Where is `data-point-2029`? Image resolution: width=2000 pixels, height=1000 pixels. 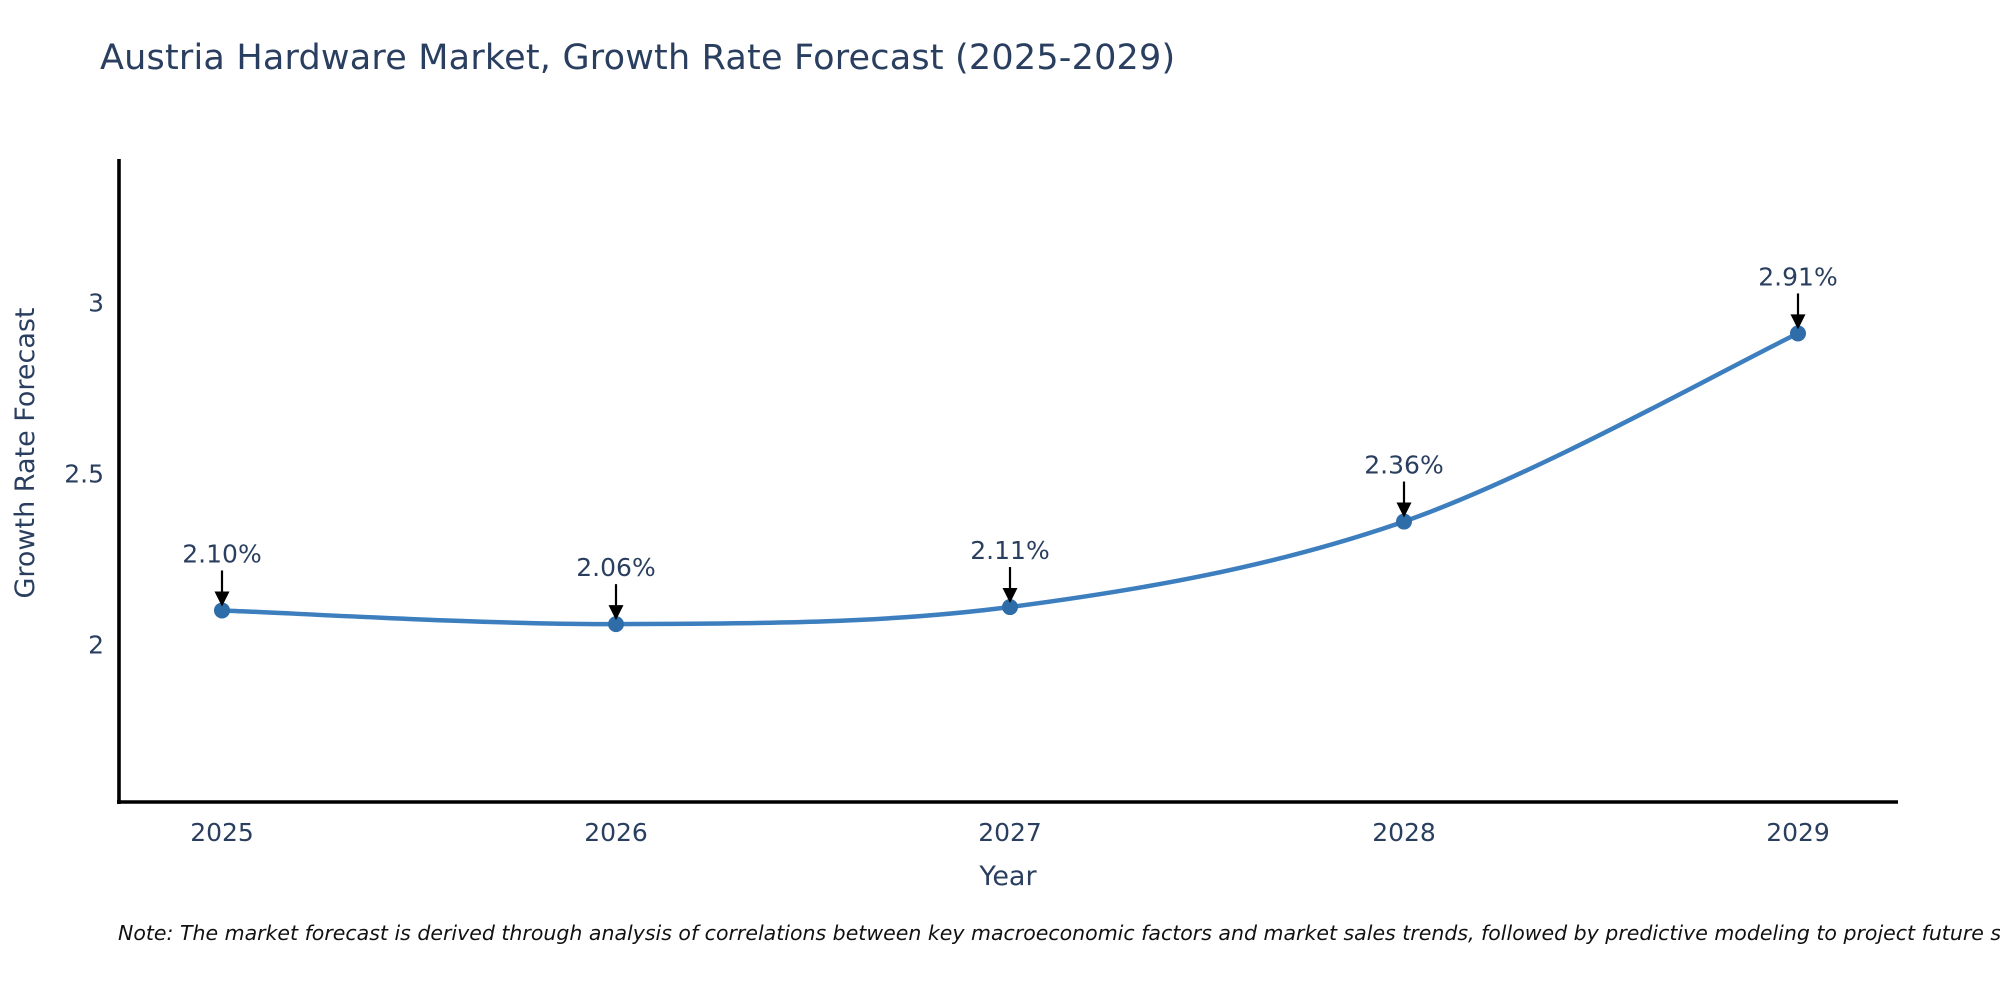
data-point-2029 is located at coordinates (1798, 333).